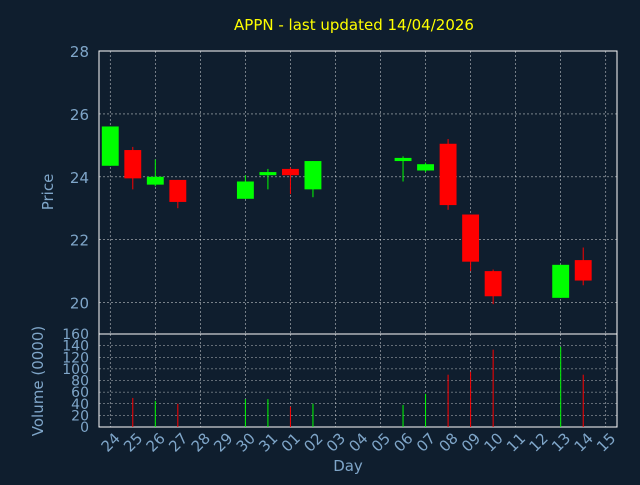 This screenshot has width=640, height=485. What do you see at coordinates (79, 241) in the screenshot?
I see `price-tick-label: 22` at bounding box center [79, 241].